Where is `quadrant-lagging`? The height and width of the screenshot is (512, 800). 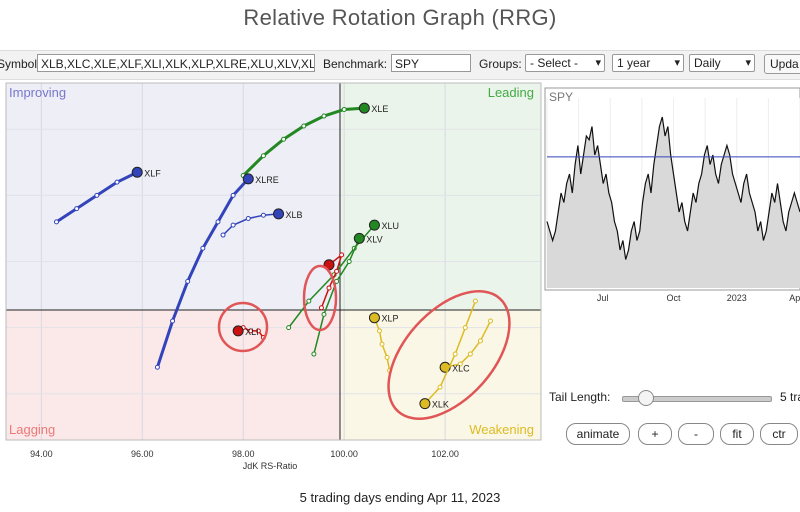
quadrant-lagging is located at coordinates (173, 375).